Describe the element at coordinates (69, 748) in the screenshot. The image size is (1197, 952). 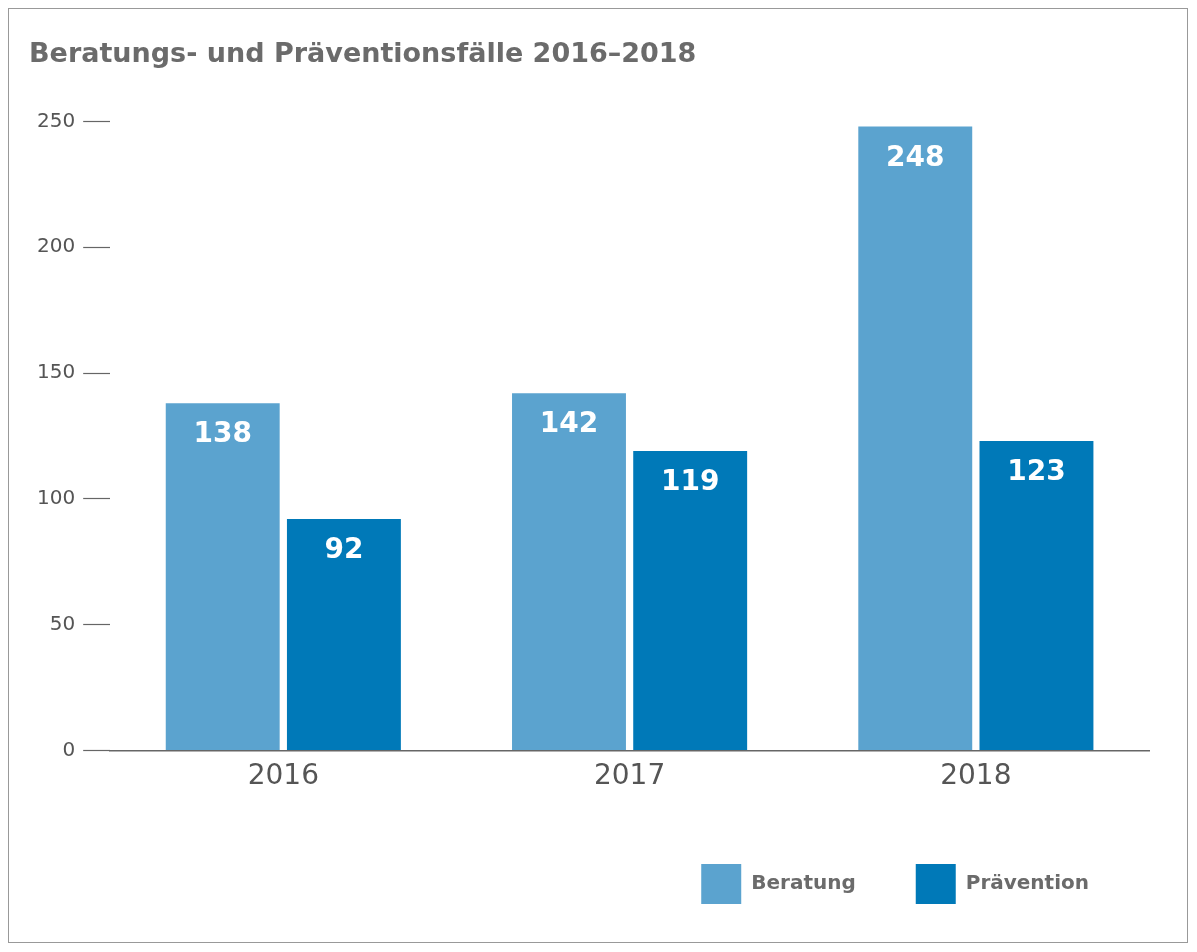
I see `y-tick-label: 0` at that location.